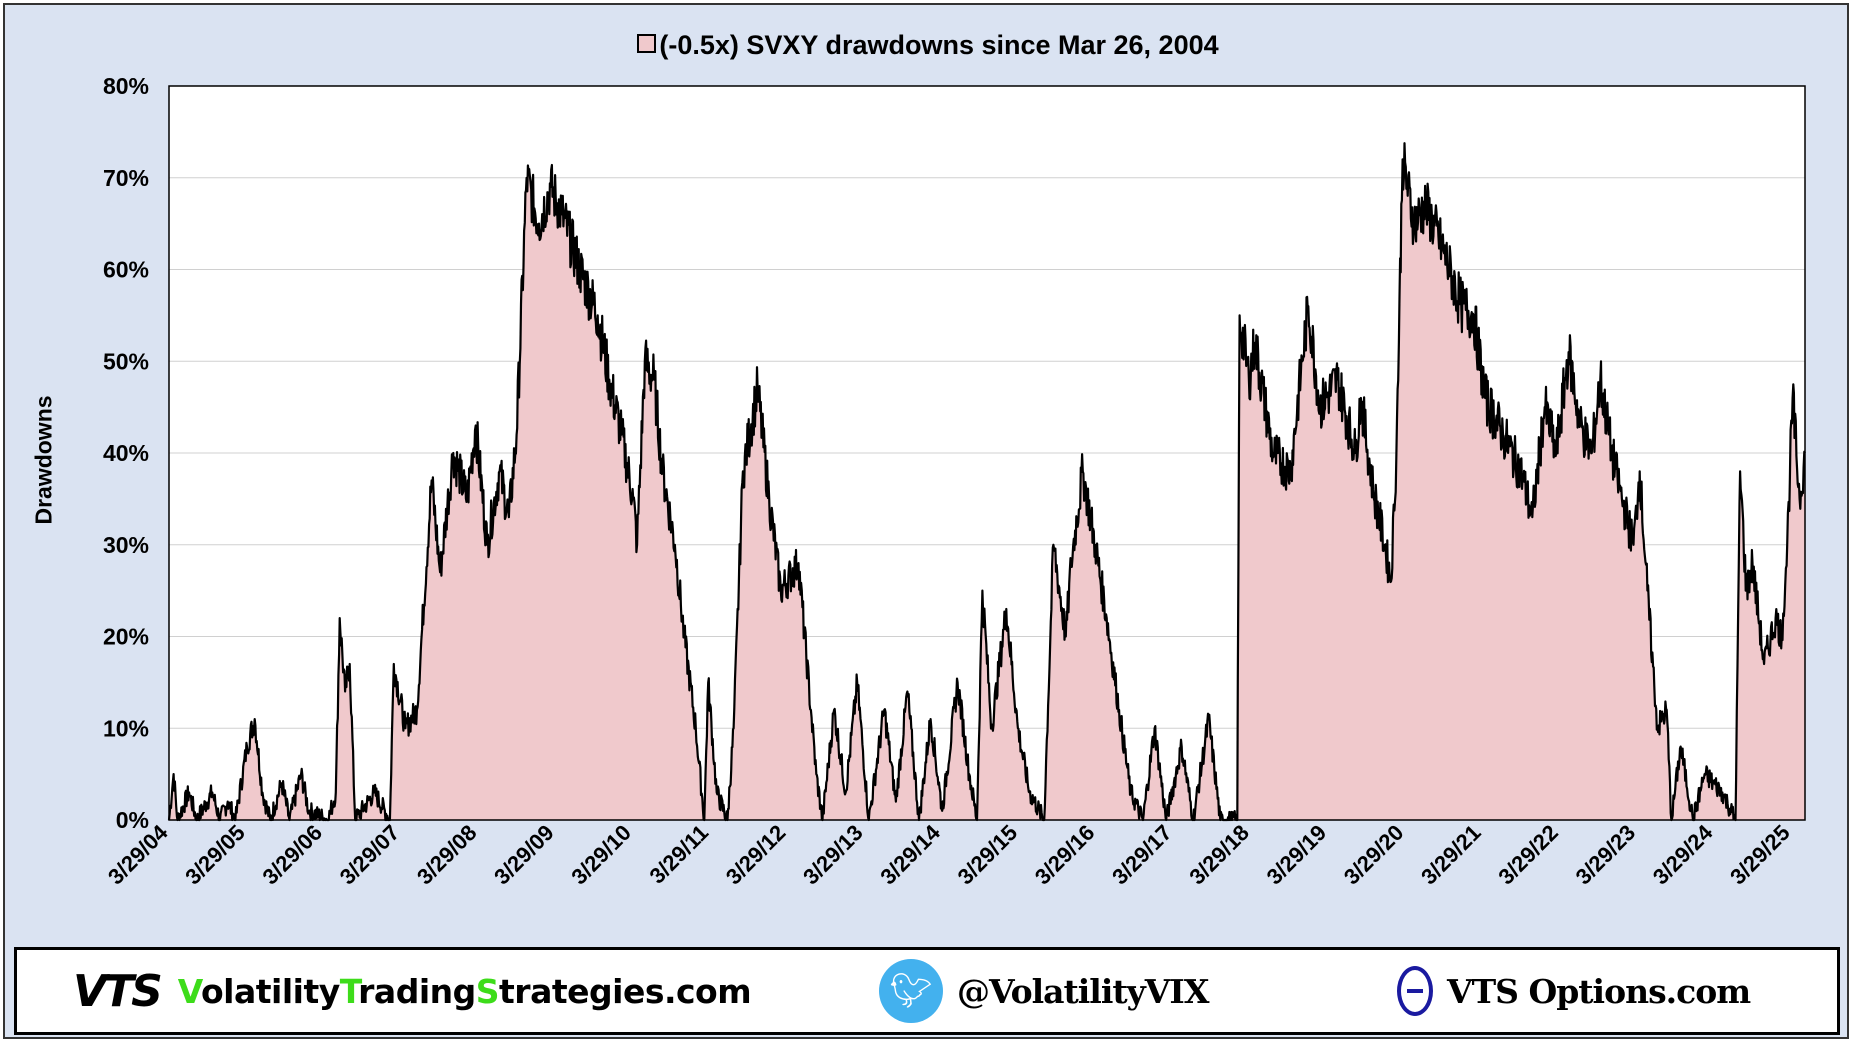 The height and width of the screenshot is (1044, 1856). Describe the element at coordinates (1599, 991) in the screenshot. I see `vts-options-text: VTS Options.com` at that location.